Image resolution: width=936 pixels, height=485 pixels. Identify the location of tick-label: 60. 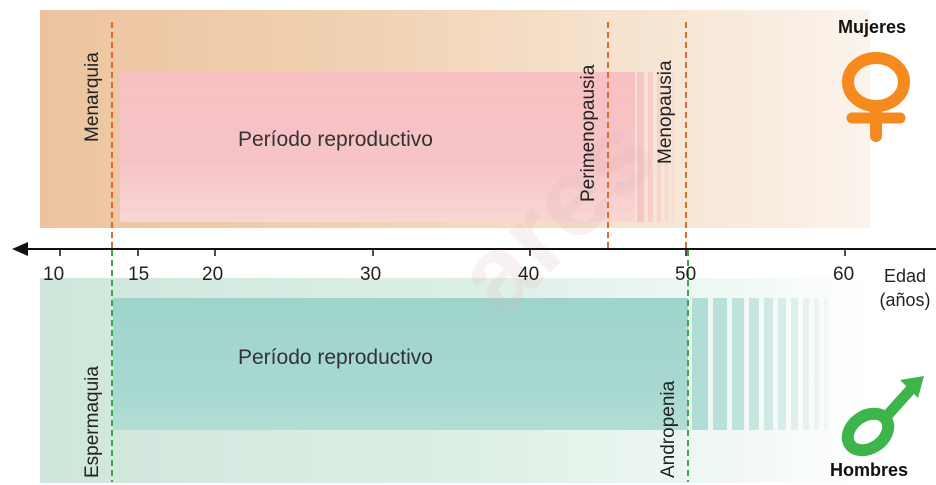
(844, 274).